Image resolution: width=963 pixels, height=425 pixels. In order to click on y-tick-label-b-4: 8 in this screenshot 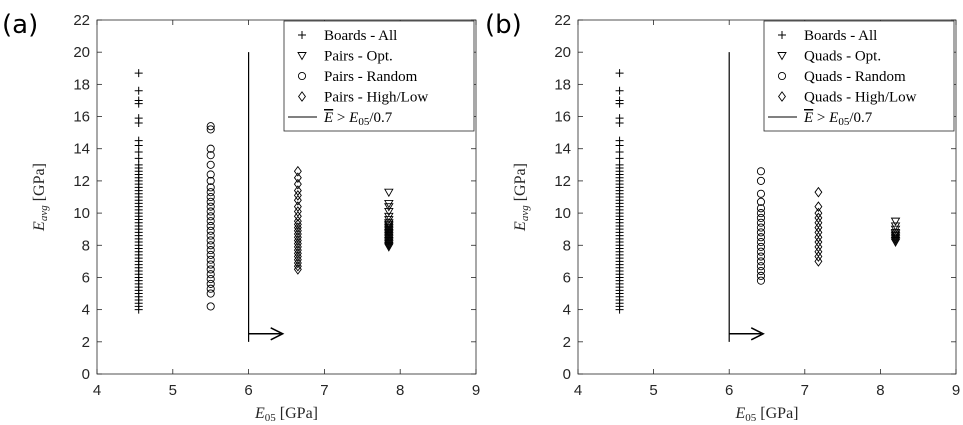, I will do `click(567, 245)`.